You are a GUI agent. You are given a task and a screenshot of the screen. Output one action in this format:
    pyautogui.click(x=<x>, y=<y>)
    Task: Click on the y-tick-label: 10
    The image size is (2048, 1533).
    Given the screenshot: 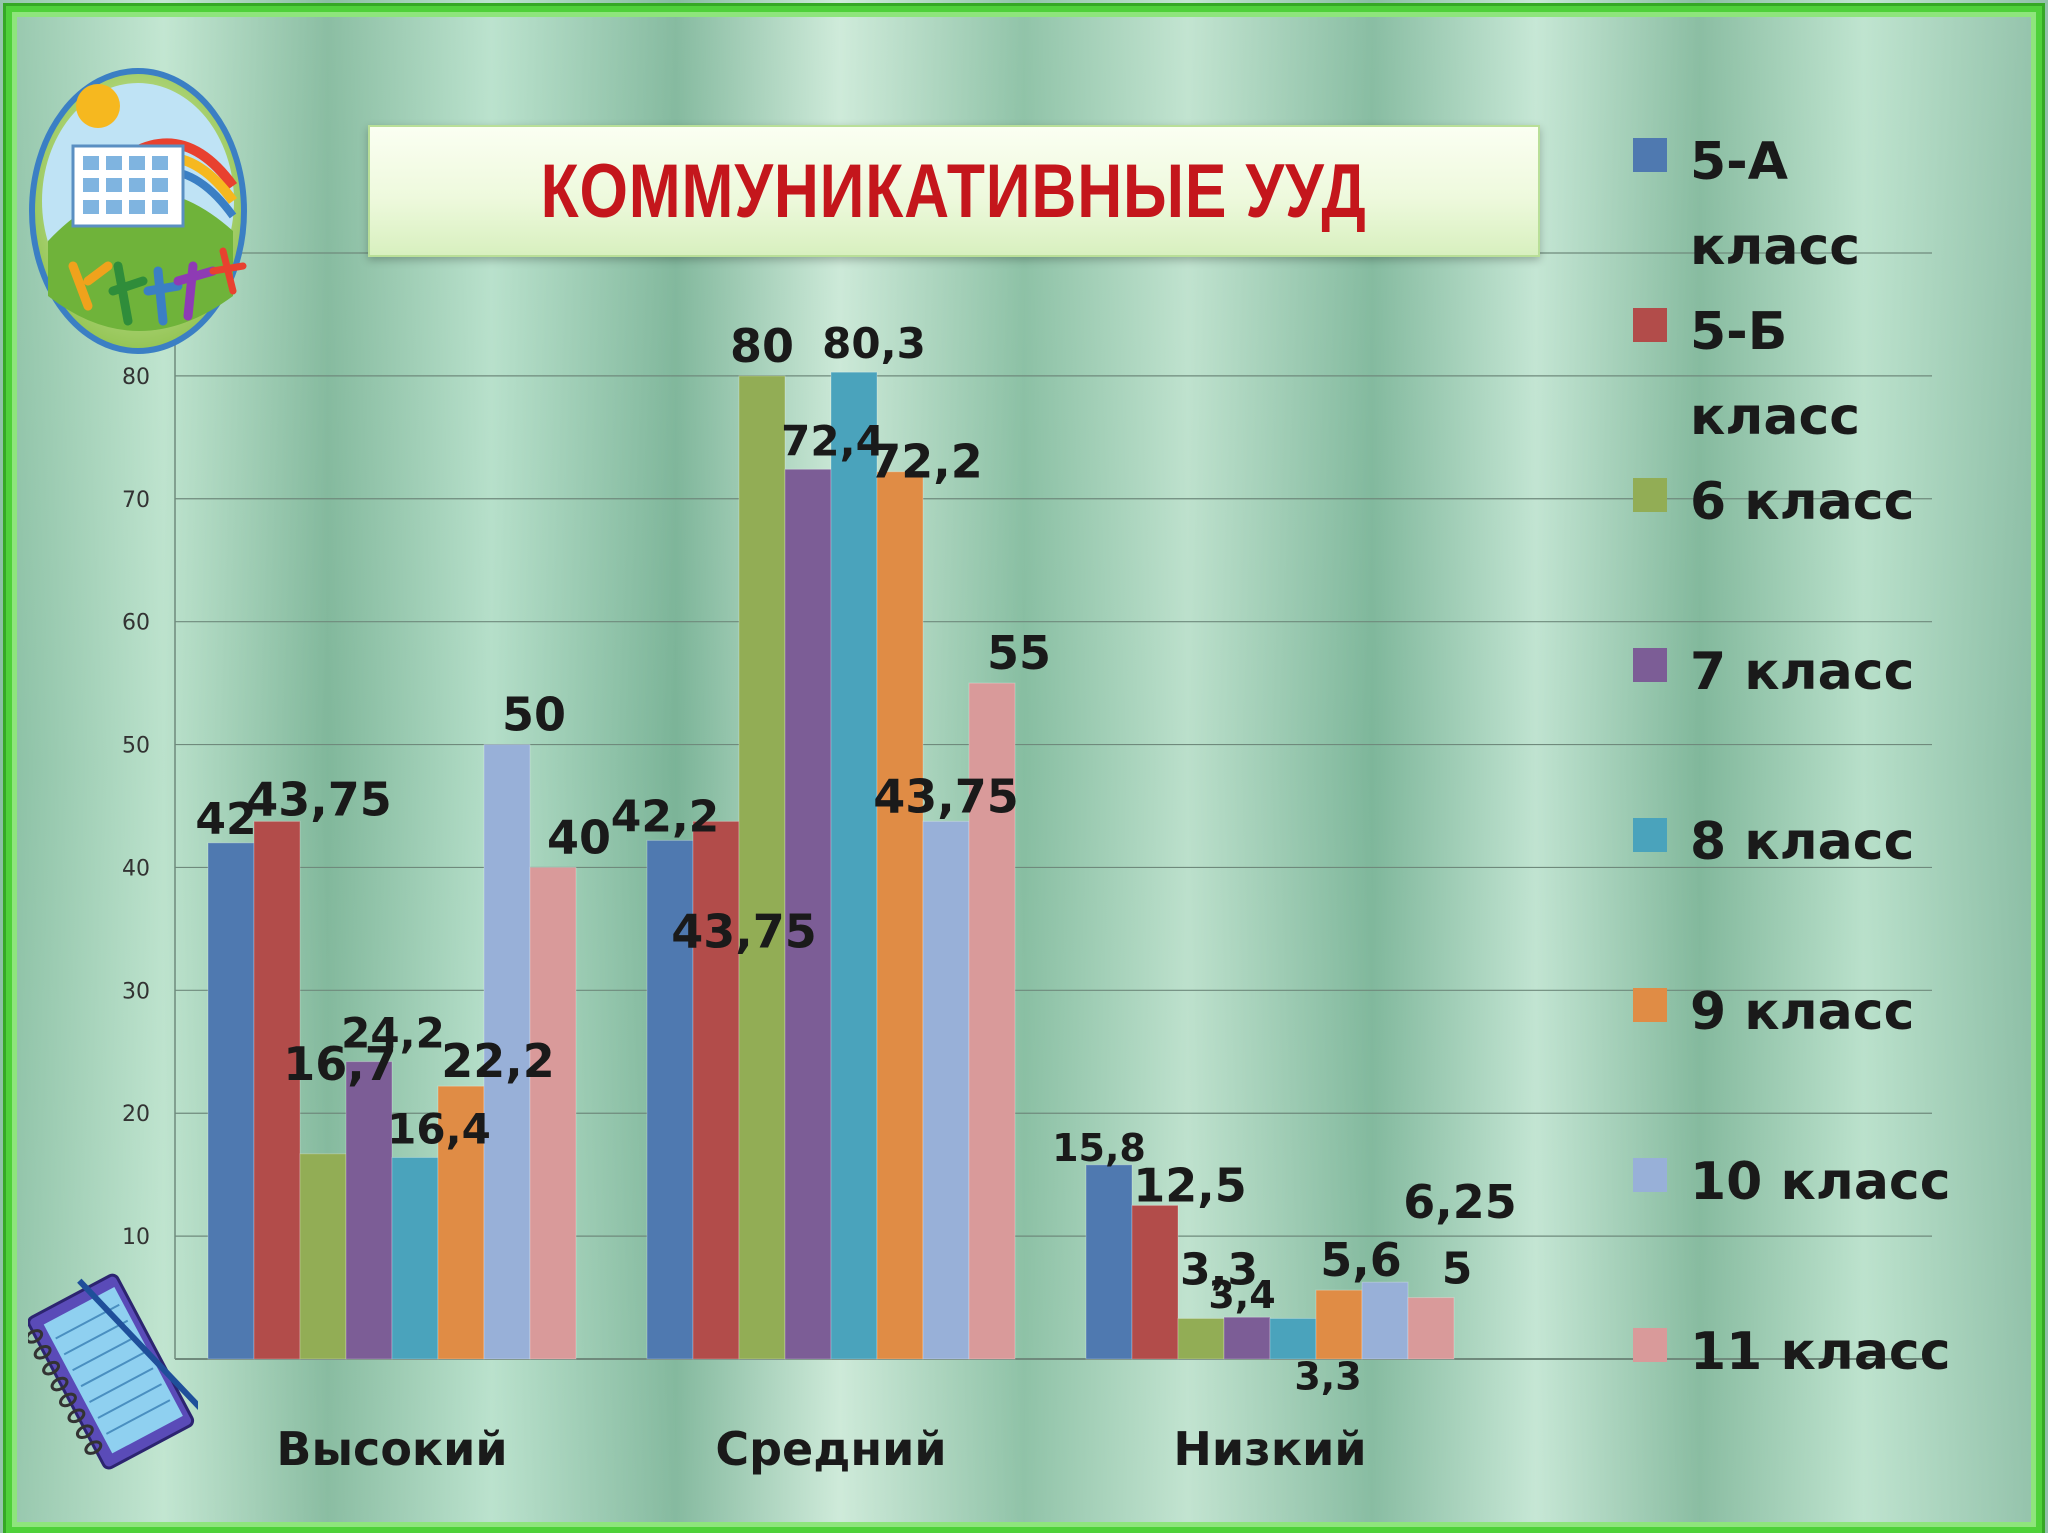 What is the action you would take?
    pyautogui.click(x=136, y=1237)
    